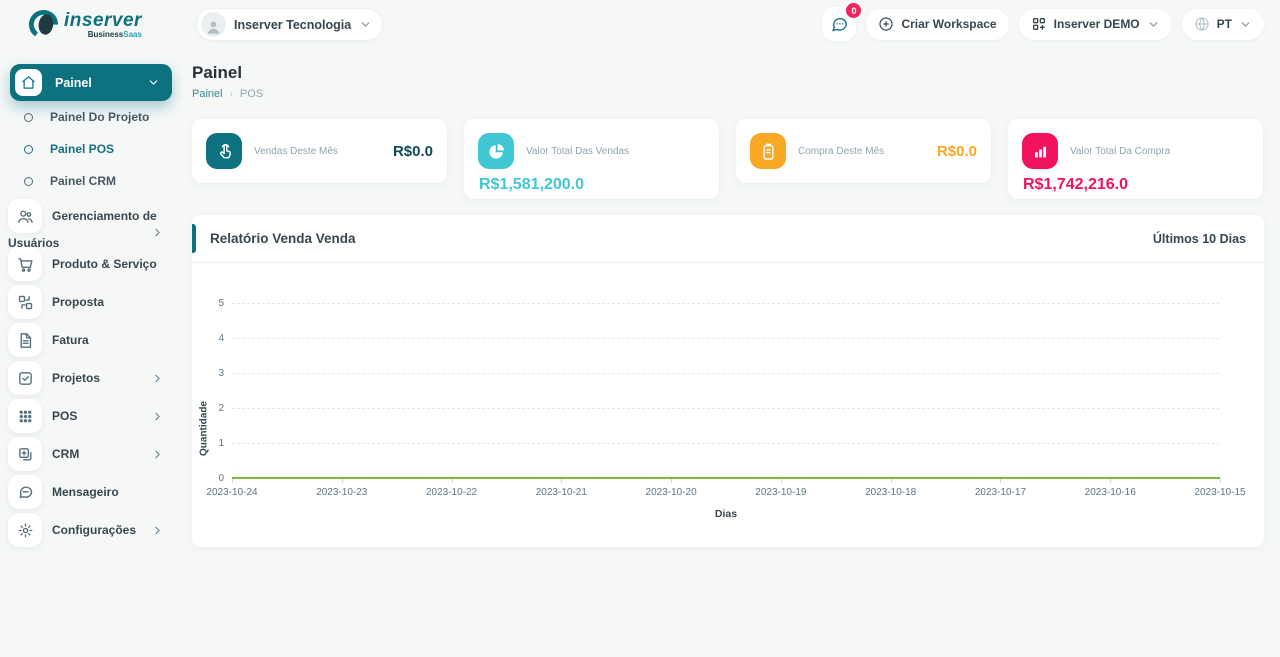 The width and height of the screenshot is (1280, 657). What do you see at coordinates (217, 72) in the screenshot?
I see `page-title: Painel` at bounding box center [217, 72].